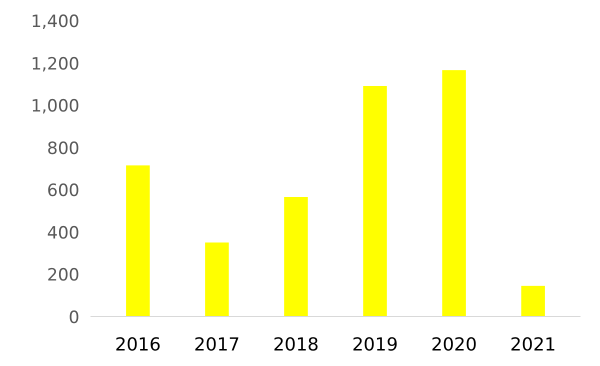 The image size is (600, 366). What do you see at coordinates (217, 345) in the screenshot?
I see `x-tick-label: 2017` at bounding box center [217, 345].